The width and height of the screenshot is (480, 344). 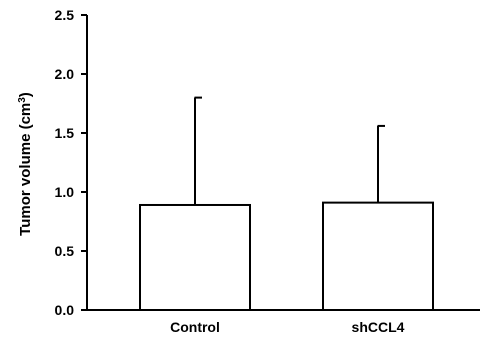 I want to click on y-tick-label: 1.0, so click(x=65, y=192).